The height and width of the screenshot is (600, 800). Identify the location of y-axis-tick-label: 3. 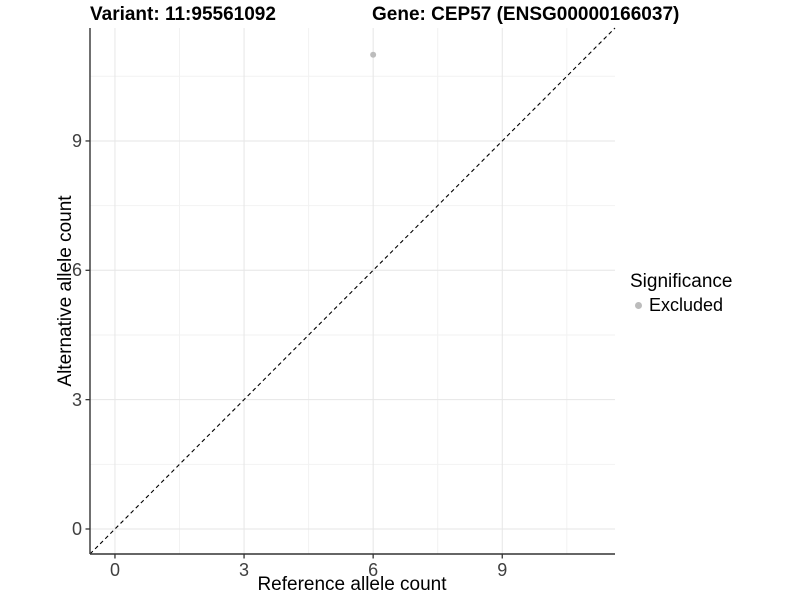
(76, 399).